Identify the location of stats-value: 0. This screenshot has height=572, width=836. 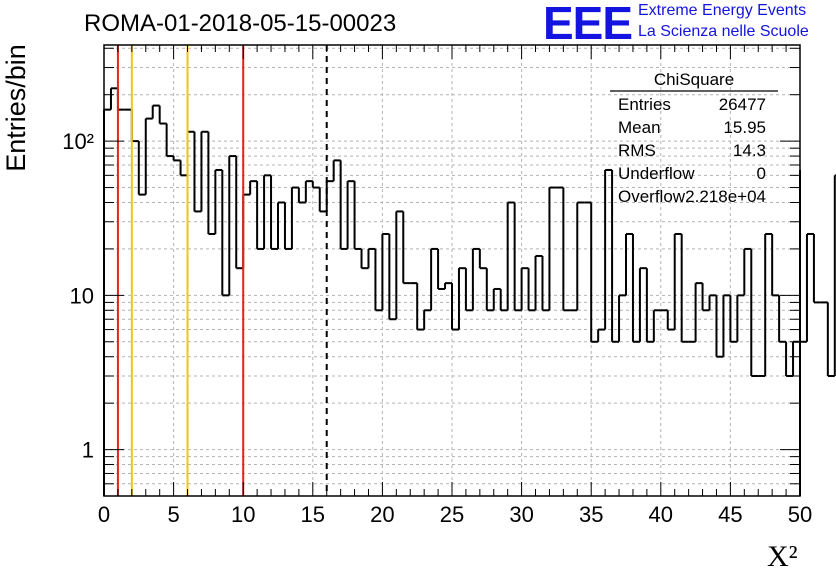
(761, 173).